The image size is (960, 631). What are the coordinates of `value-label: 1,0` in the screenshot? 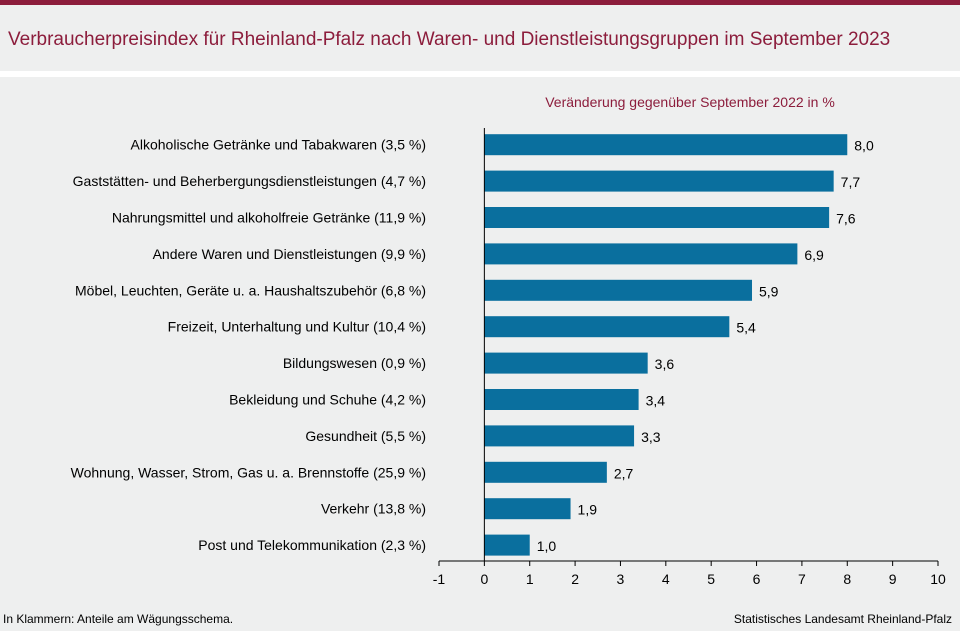 It's located at (547, 546).